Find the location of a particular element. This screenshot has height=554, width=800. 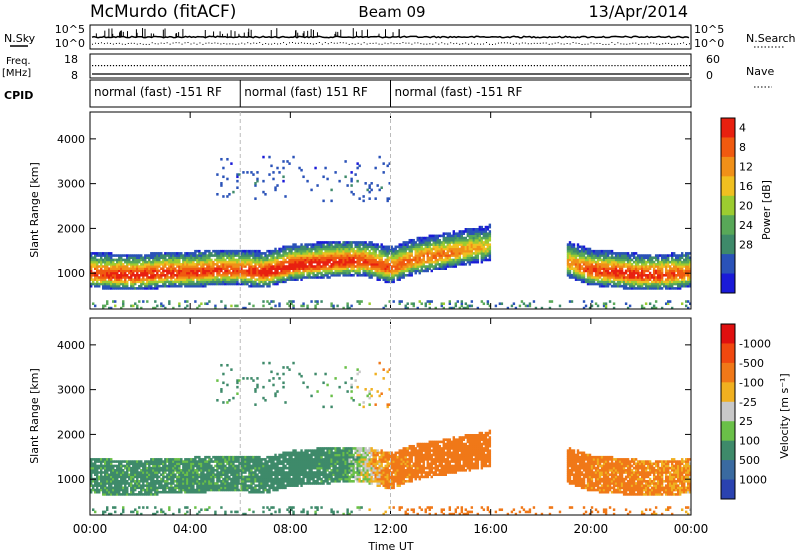

colorbar-swatch is located at coordinates (728, 264).